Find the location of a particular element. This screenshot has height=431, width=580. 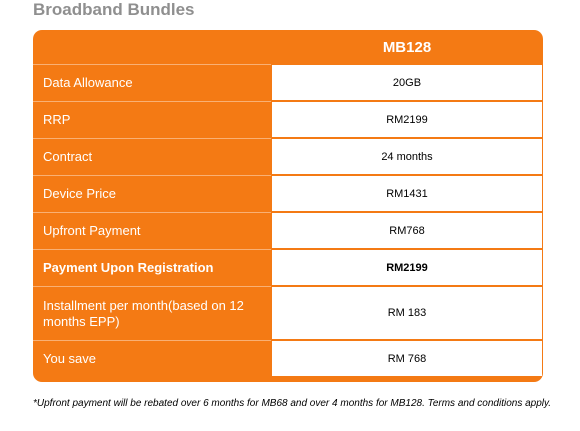

table-row: RRP RM2199 is located at coordinates (288, 119).